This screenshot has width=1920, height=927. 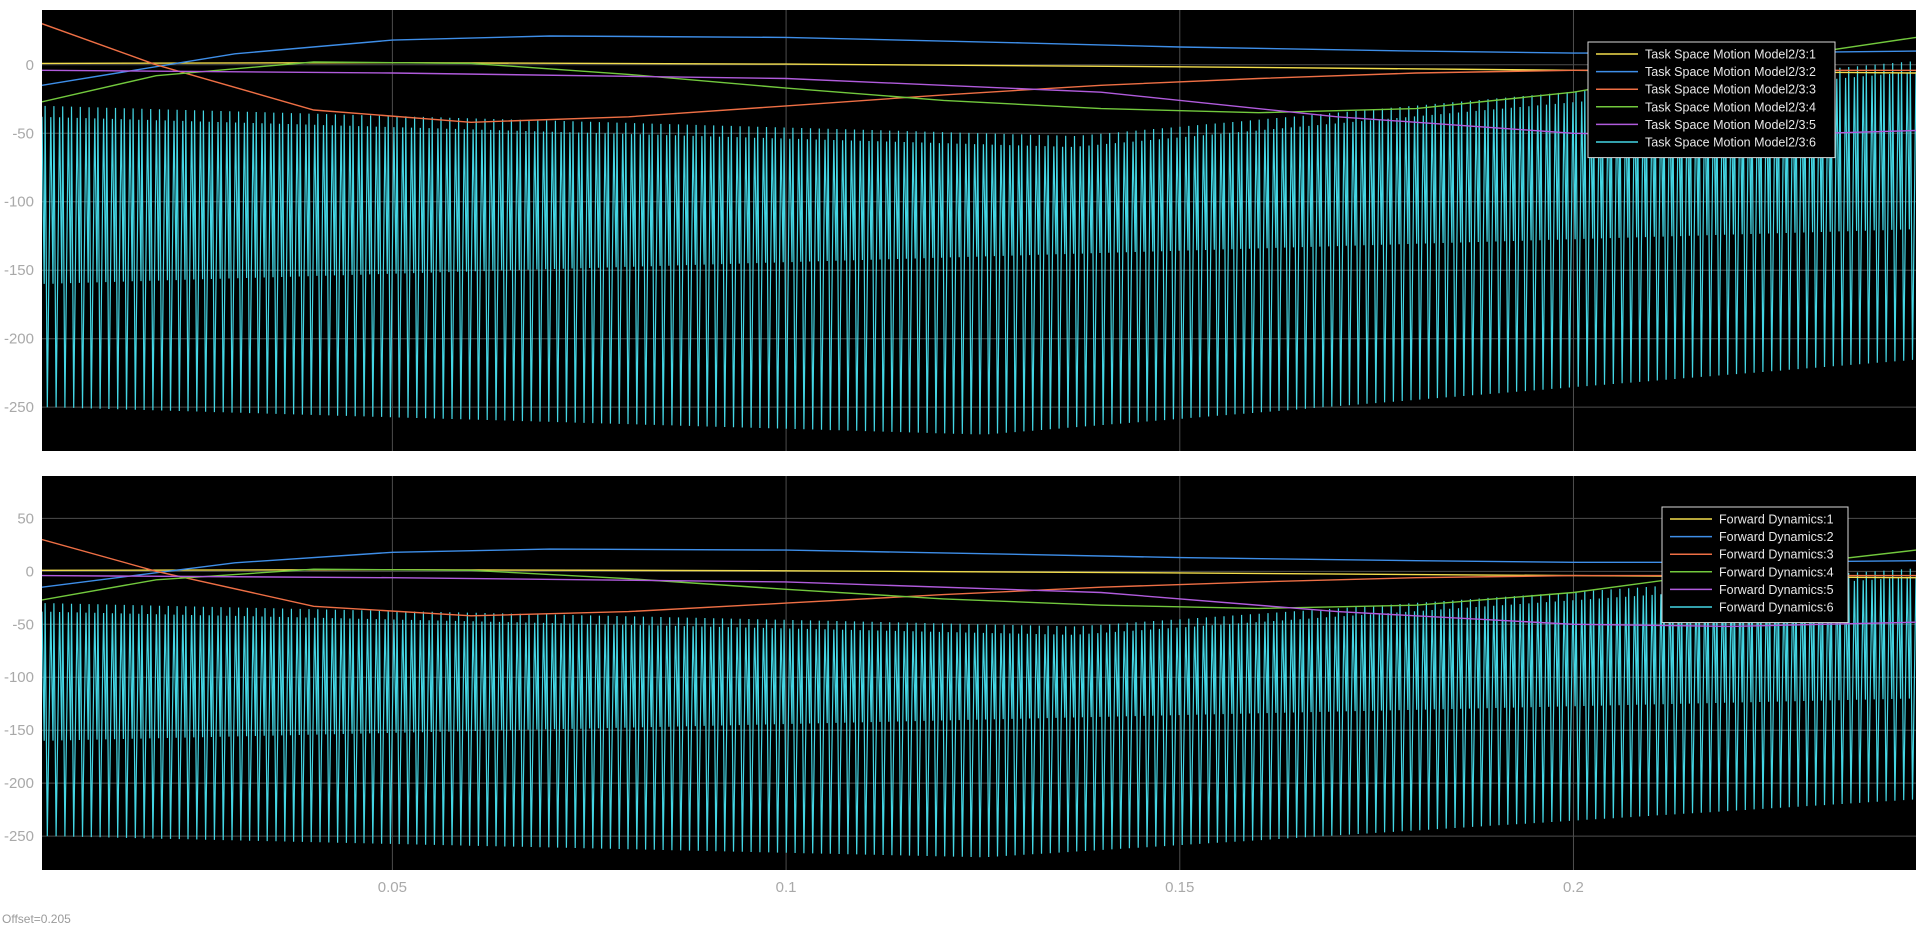 What do you see at coordinates (1179, 887) in the screenshot?
I see `x-tick-label: 0.15` at bounding box center [1179, 887].